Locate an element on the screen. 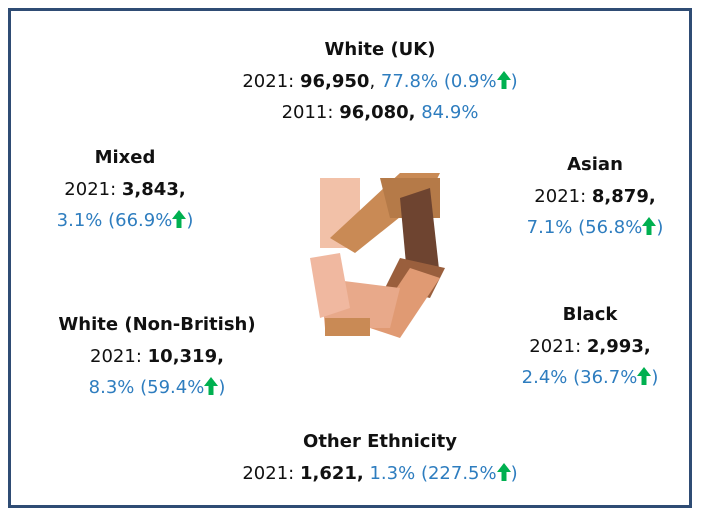 The height and width of the screenshot is (508, 703). share: 2.4% is located at coordinates (544, 377).